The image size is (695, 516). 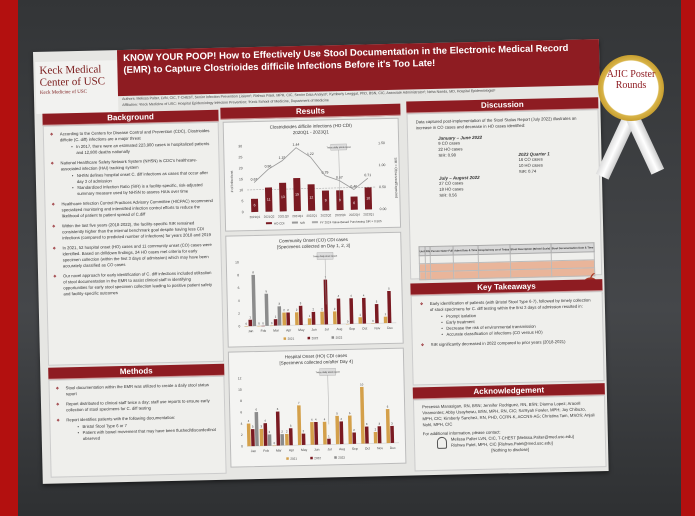 What do you see at coordinates (232, 181) in the screenshot?
I see `y-axis-label: # of Infections` at bounding box center [232, 181].